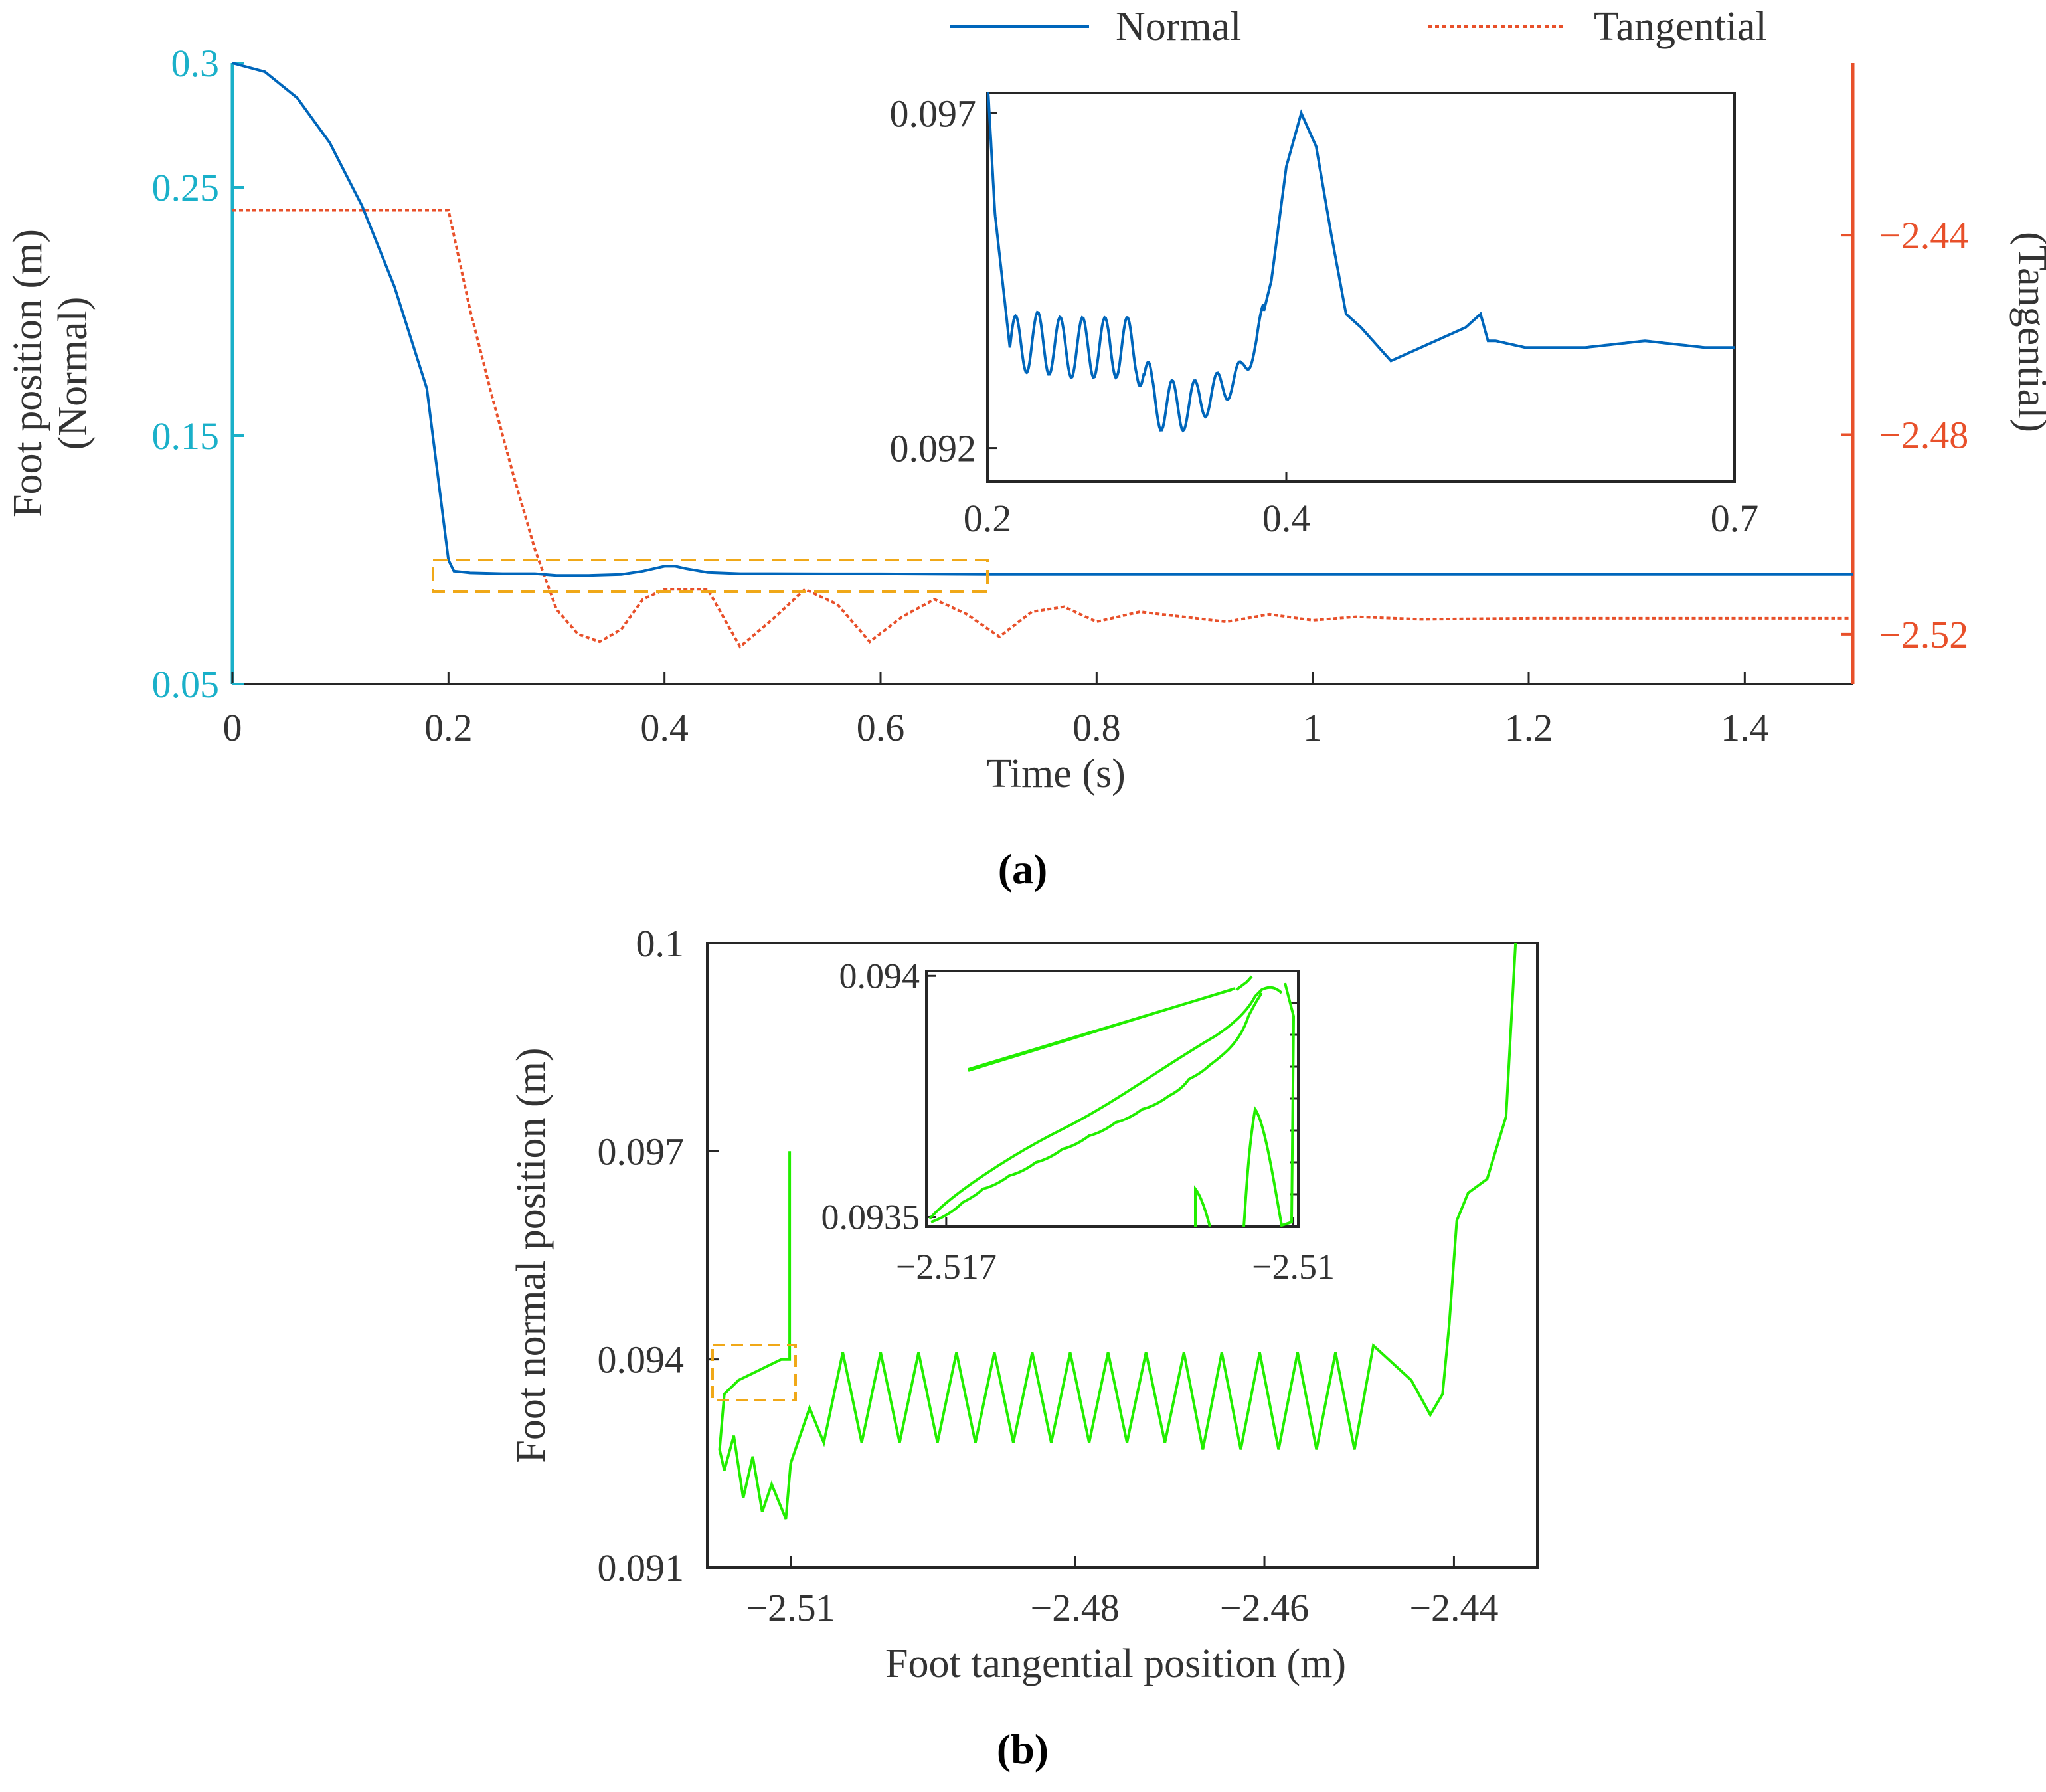  I want to click on a-right-tick-label: −2.48, so click(1924, 434).